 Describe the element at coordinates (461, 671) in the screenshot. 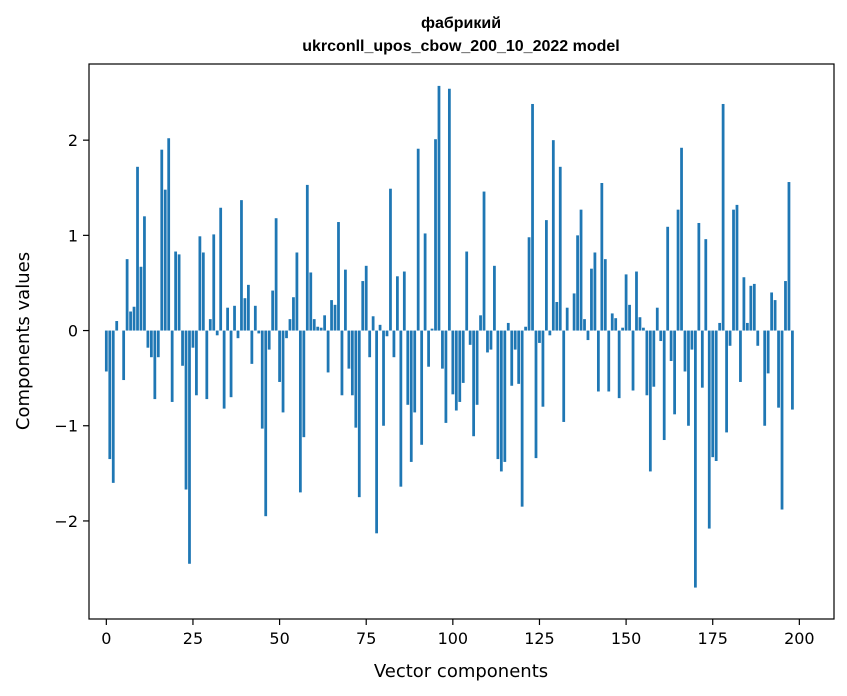

I see `x-axis-label: Vector components` at that location.